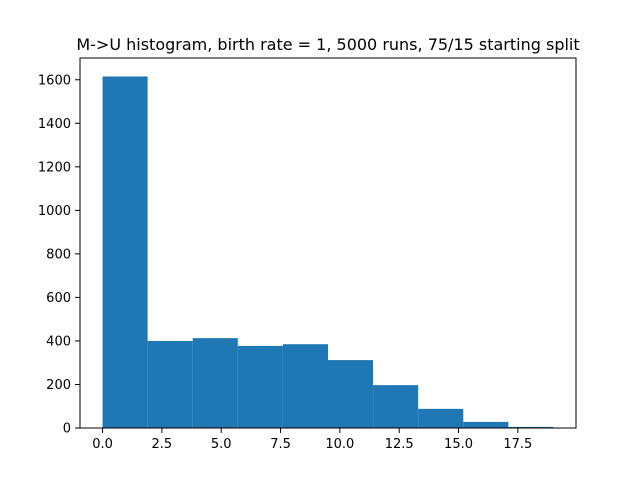  What do you see at coordinates (280, 444) in the screenshot?
I see `x-tick-label: 7.5` at bounding box center [280, 444].